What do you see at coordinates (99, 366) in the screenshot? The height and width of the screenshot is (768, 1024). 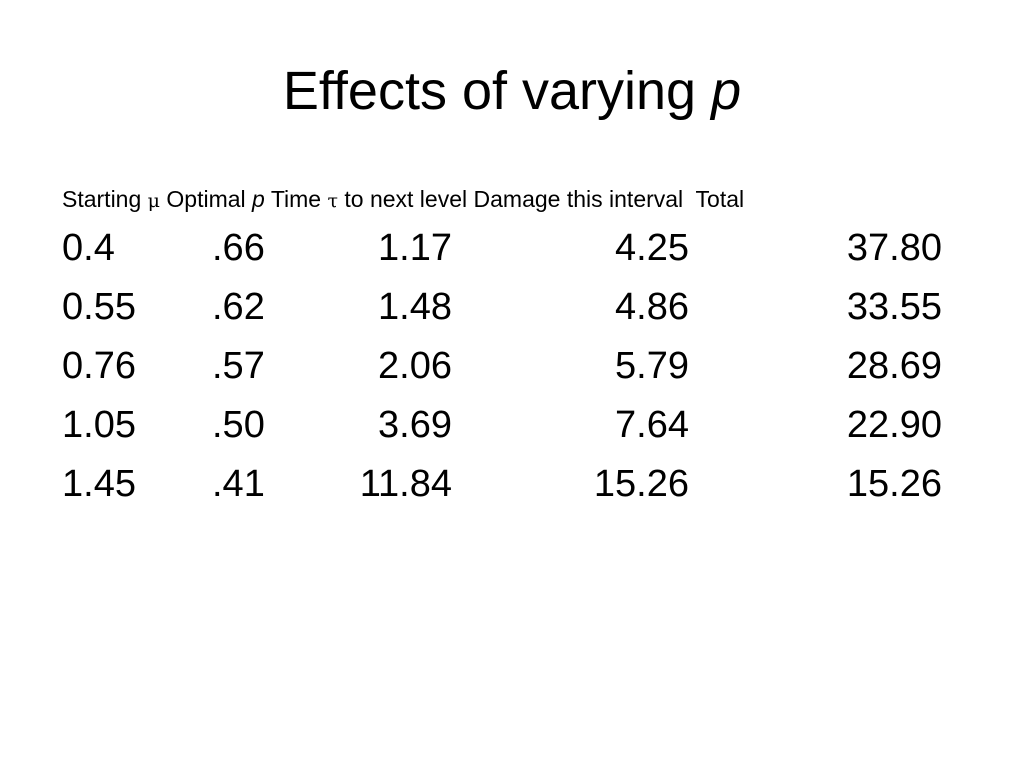 I see `cell-starting-mu: 0.76` at bounding box center [99, 366].